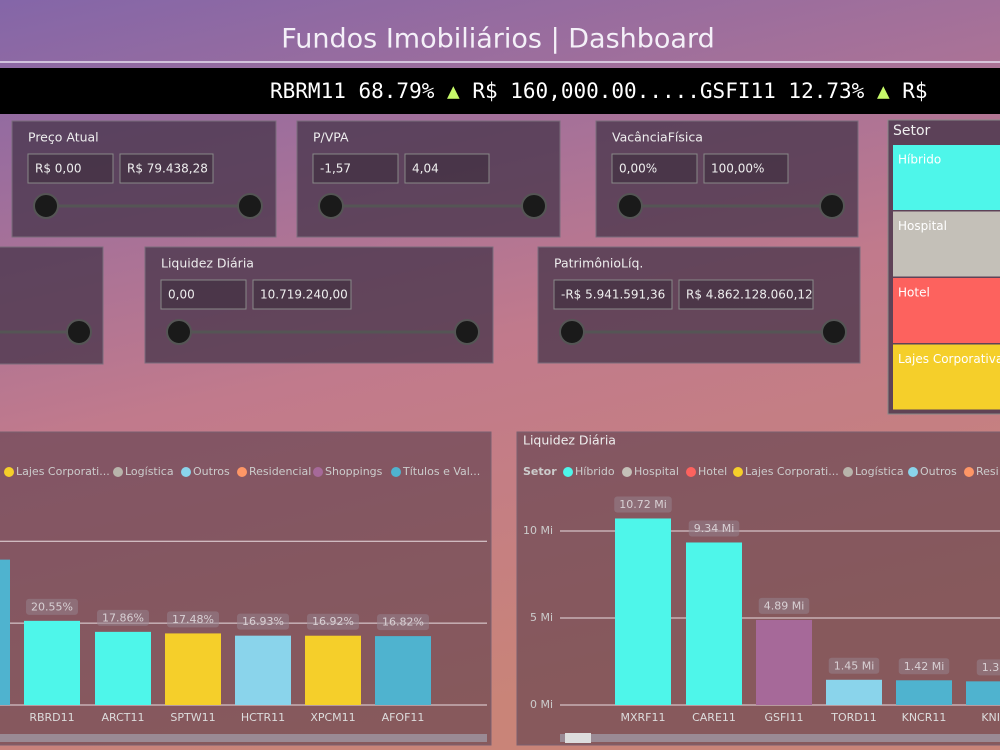 The width and height of the screenshot is (1000, 750). Describe the element at coordinates (332, 717) in the screenshot. I see `x-tick-label: XPCM11` at that location.